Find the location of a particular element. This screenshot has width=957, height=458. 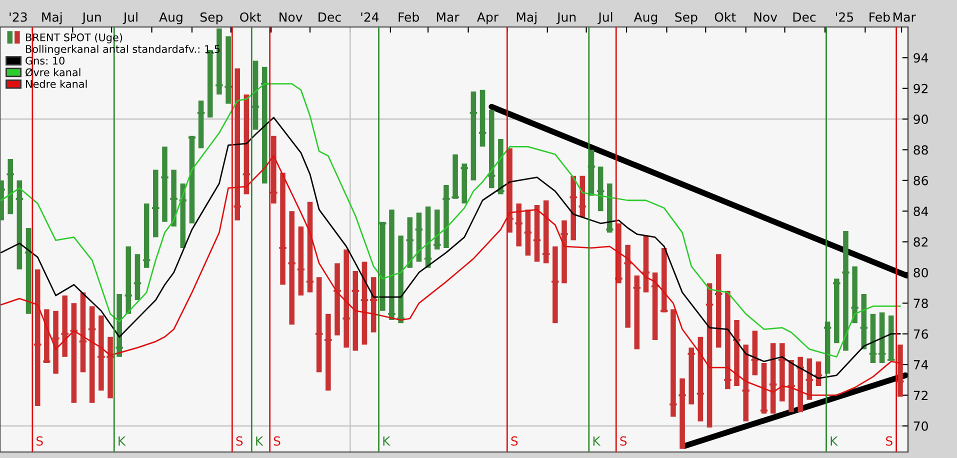

y-tick-label: 74 is located at coordinates (921, 365).